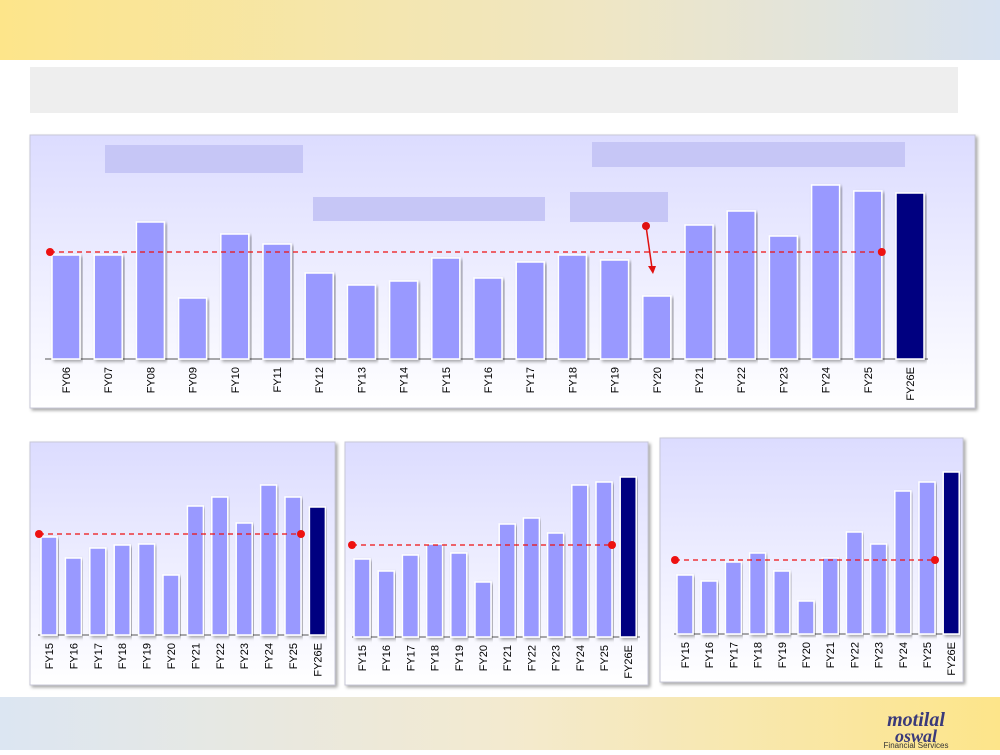 Image resolution: width=1000 pixels, height=755 pixels. What do you see at coordinates (405, 380) in the screenshot?
I see `x-tick-label: FY14` at bounding box center [405, 380].